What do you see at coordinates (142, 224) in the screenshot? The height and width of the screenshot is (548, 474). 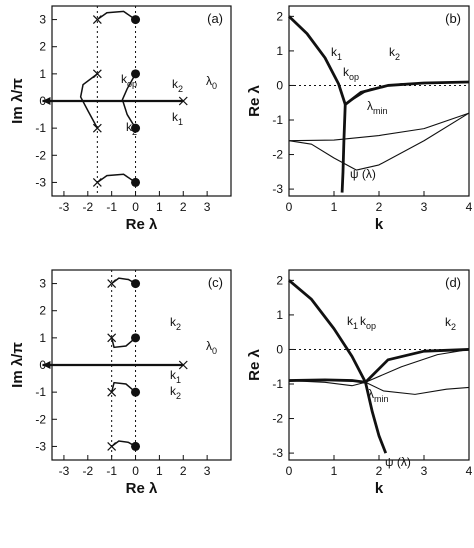 I see `x-axis-label: Re λ` at bounding box center [142, 224].